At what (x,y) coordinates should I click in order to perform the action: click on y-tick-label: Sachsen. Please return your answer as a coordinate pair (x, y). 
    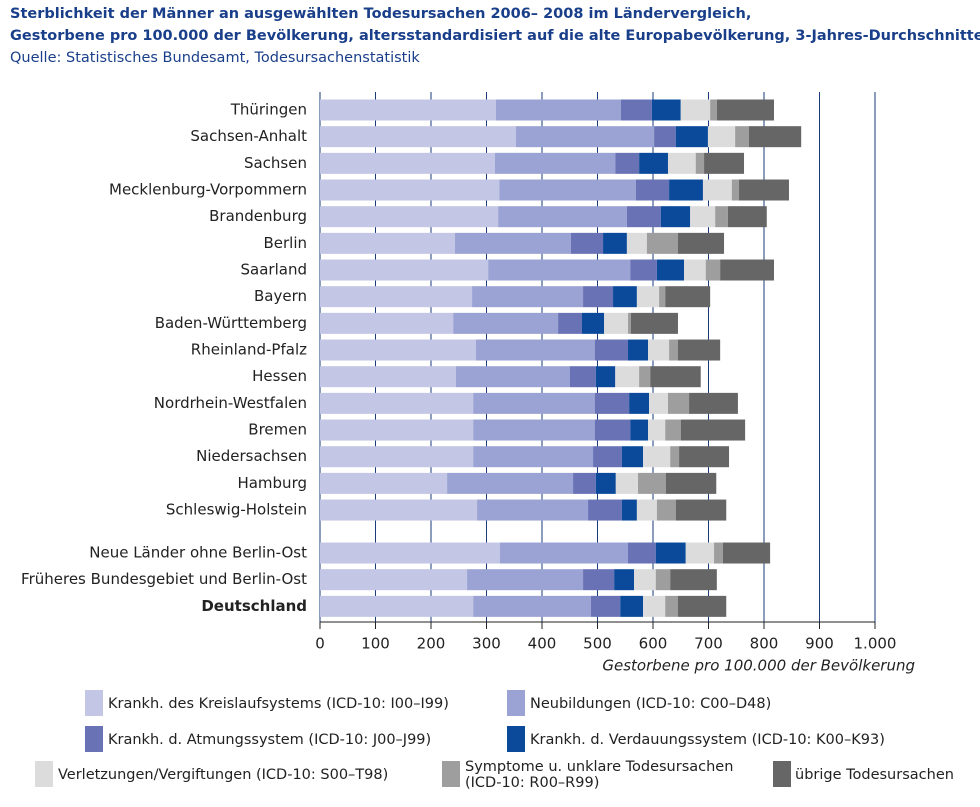
    Looking at the image, I should click on (275, 163).